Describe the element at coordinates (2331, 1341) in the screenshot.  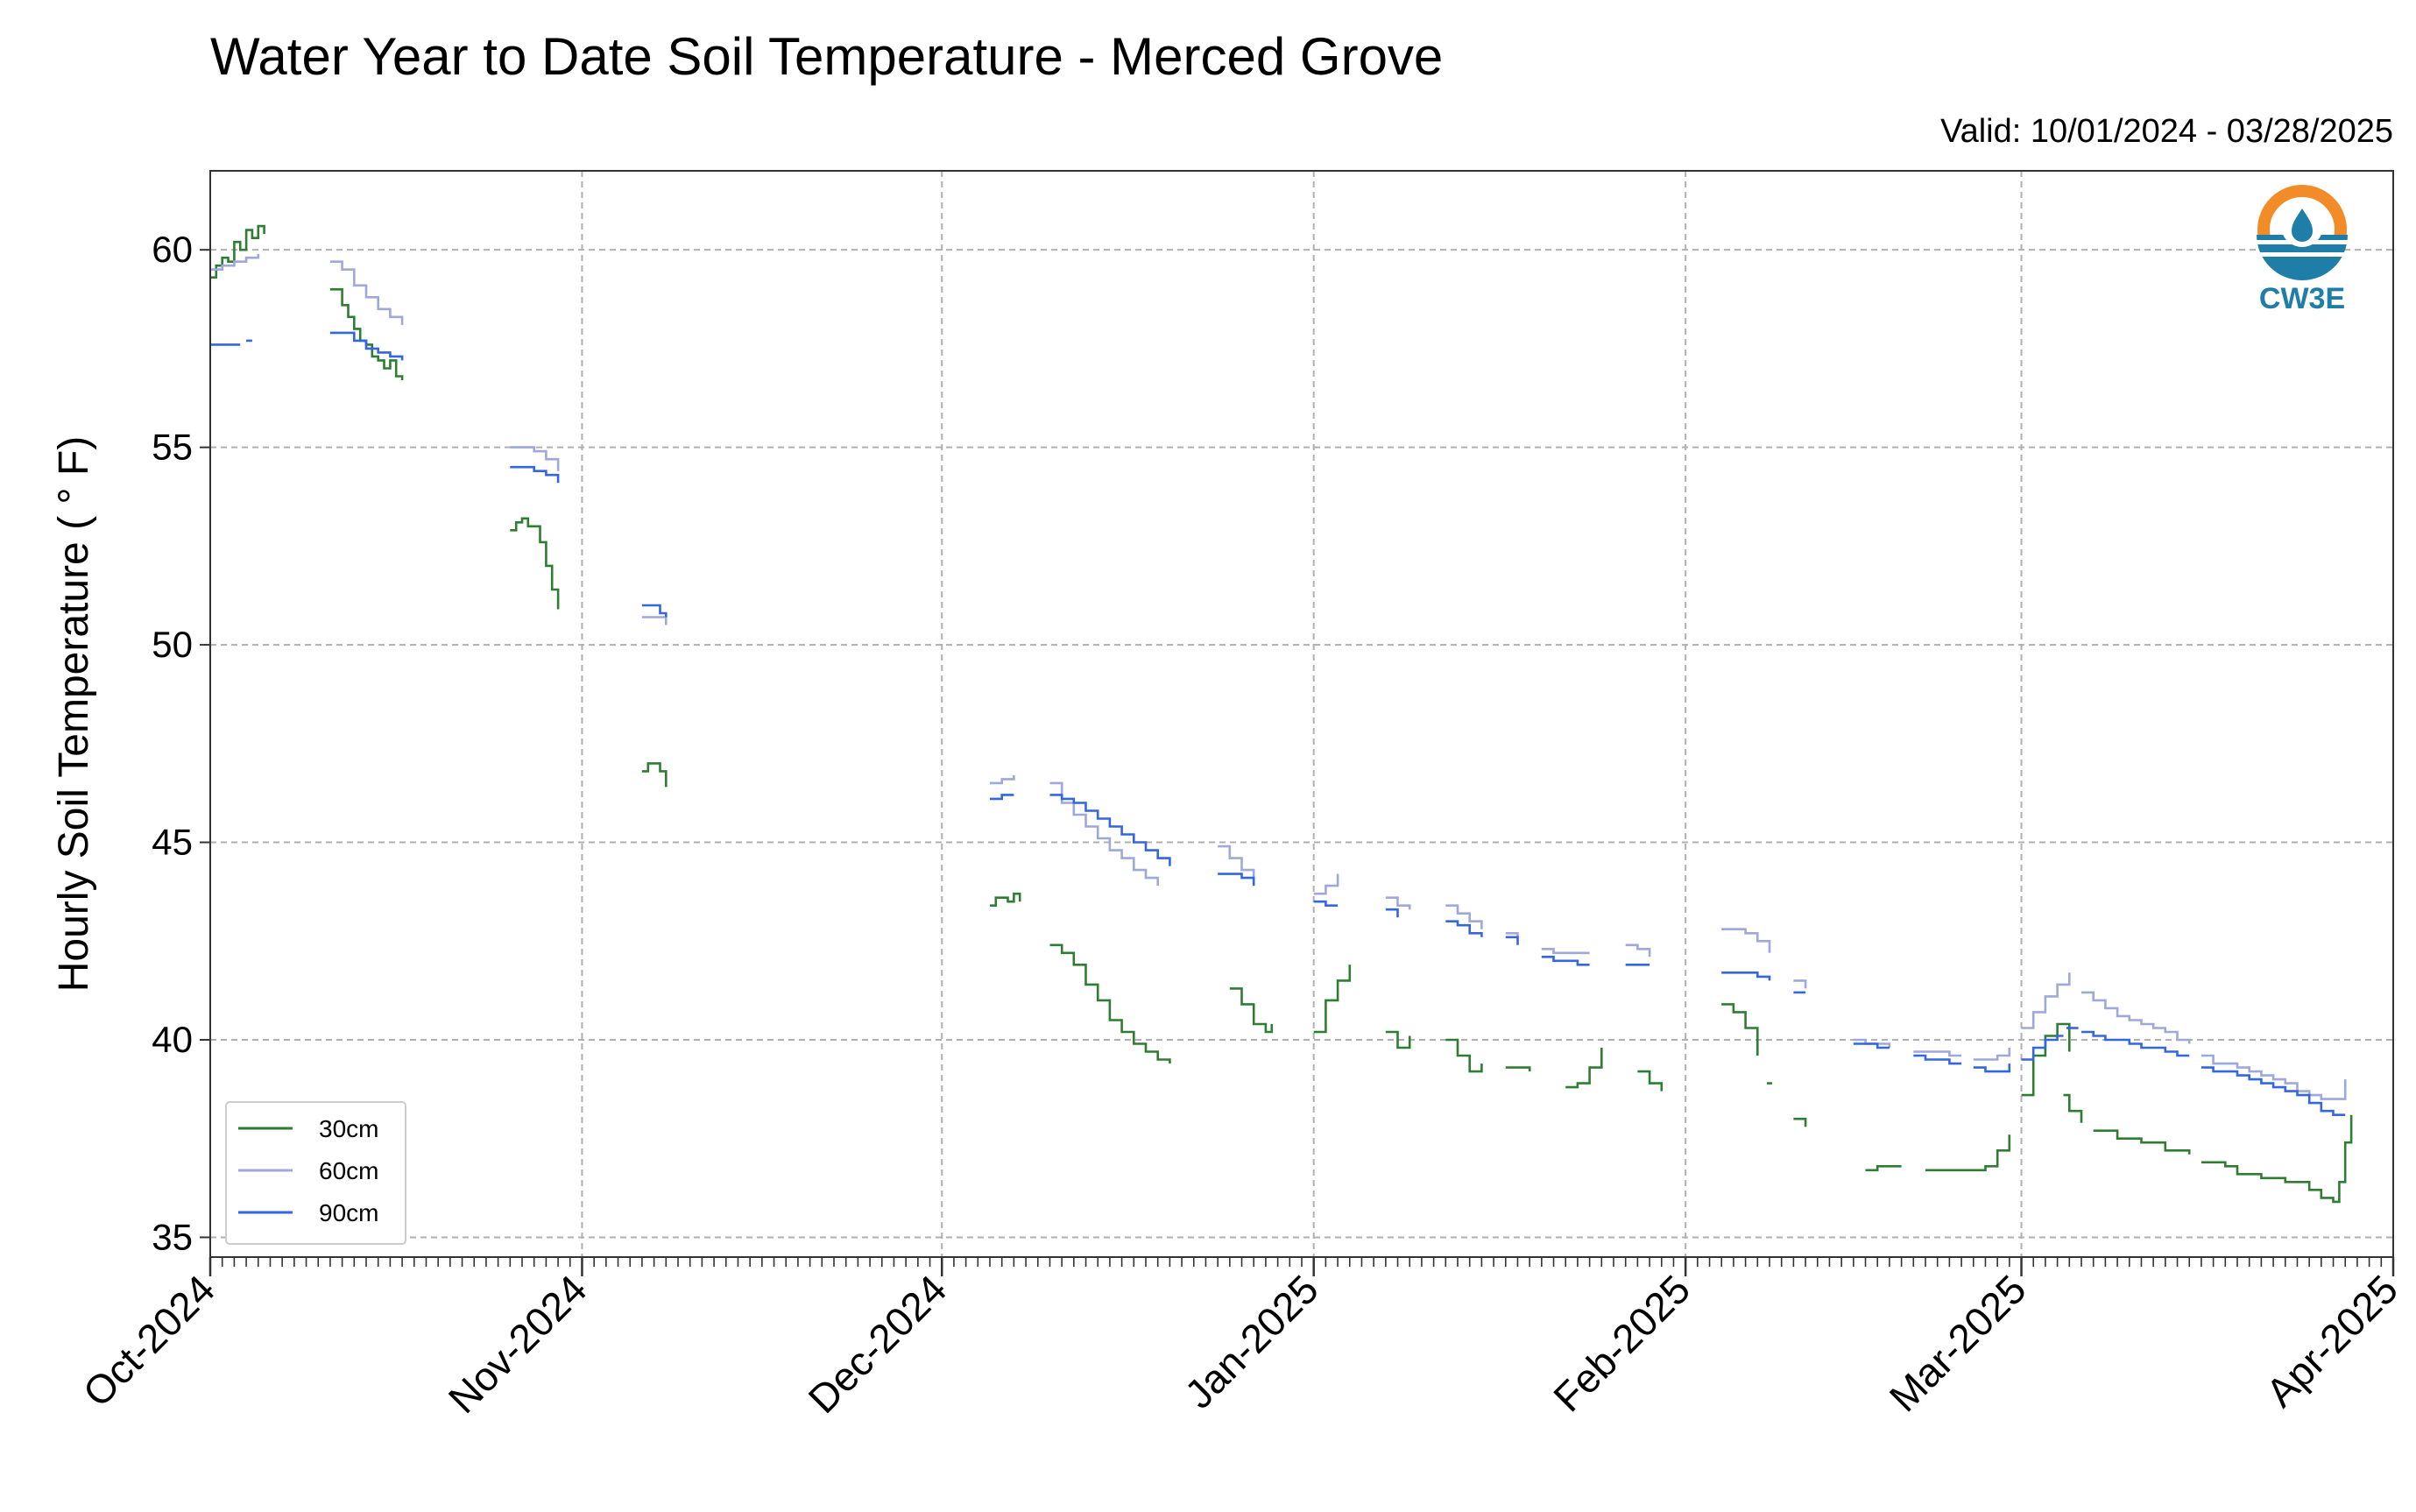
I see `x-tick-label: Apr-2025` at that location.